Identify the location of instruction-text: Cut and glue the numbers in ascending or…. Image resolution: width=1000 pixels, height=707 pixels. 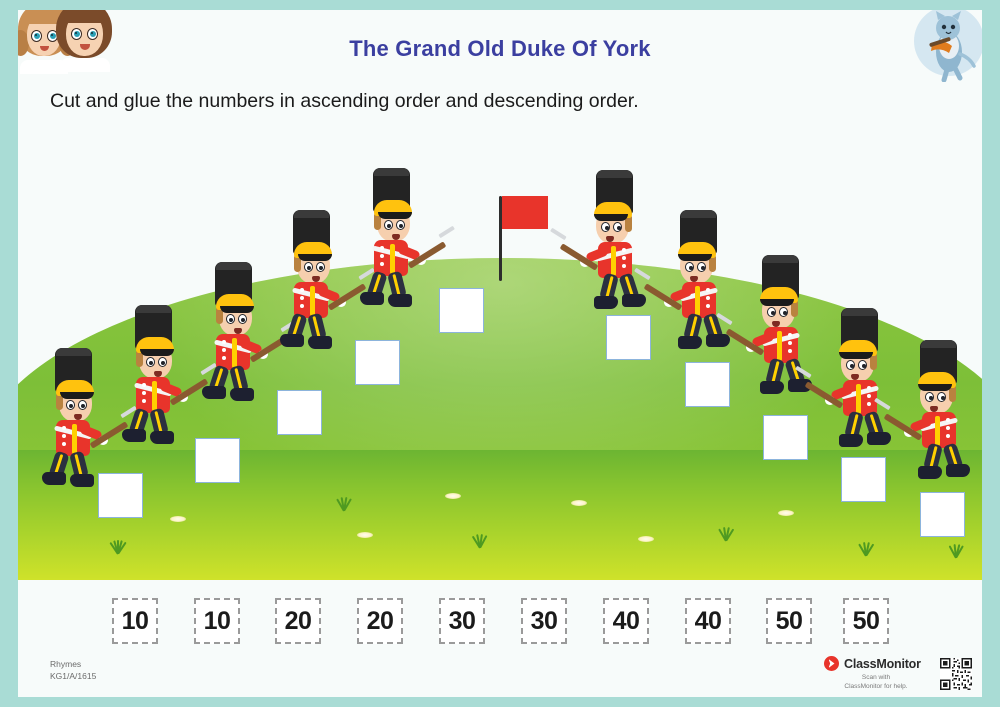
(344, 101).